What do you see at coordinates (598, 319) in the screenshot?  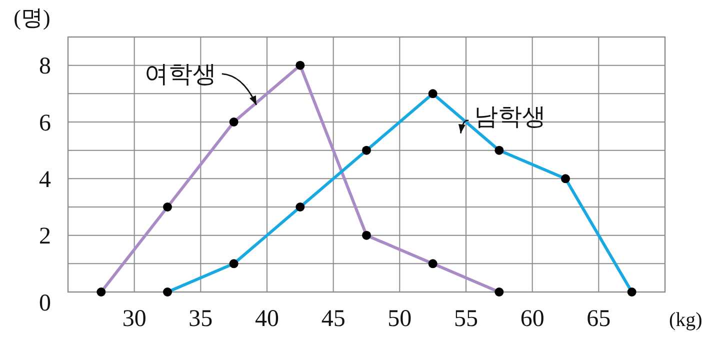 I see `x-tick-label: 65` at bounding box center [598, 319].